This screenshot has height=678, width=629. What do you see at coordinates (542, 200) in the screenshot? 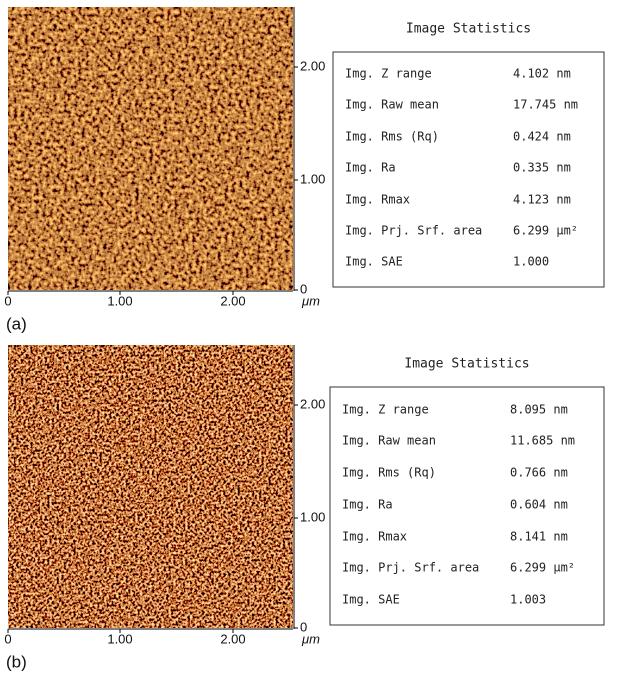
I see `stat-value: 4.123 nm` at bounding box center [542, 200].